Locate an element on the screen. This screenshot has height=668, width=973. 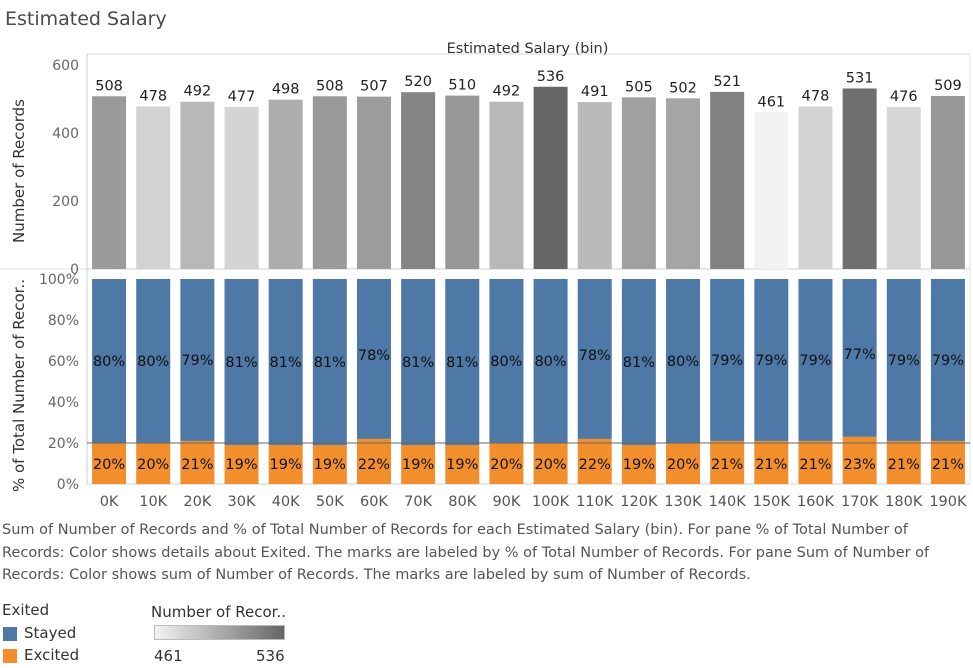
x-tick-label: 30K is located at coordinates (242, 502).